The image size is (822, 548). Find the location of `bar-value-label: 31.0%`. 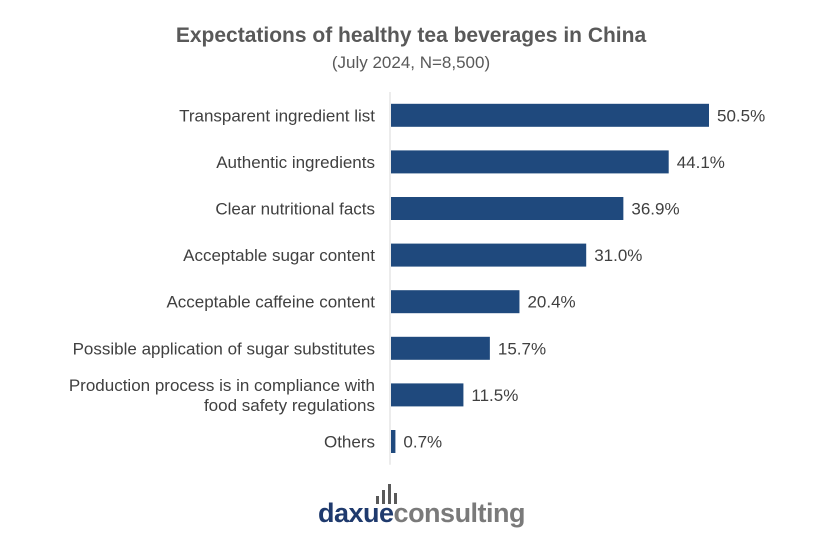

bar-value-label: 31.0% is located at coordinates (618, 255).